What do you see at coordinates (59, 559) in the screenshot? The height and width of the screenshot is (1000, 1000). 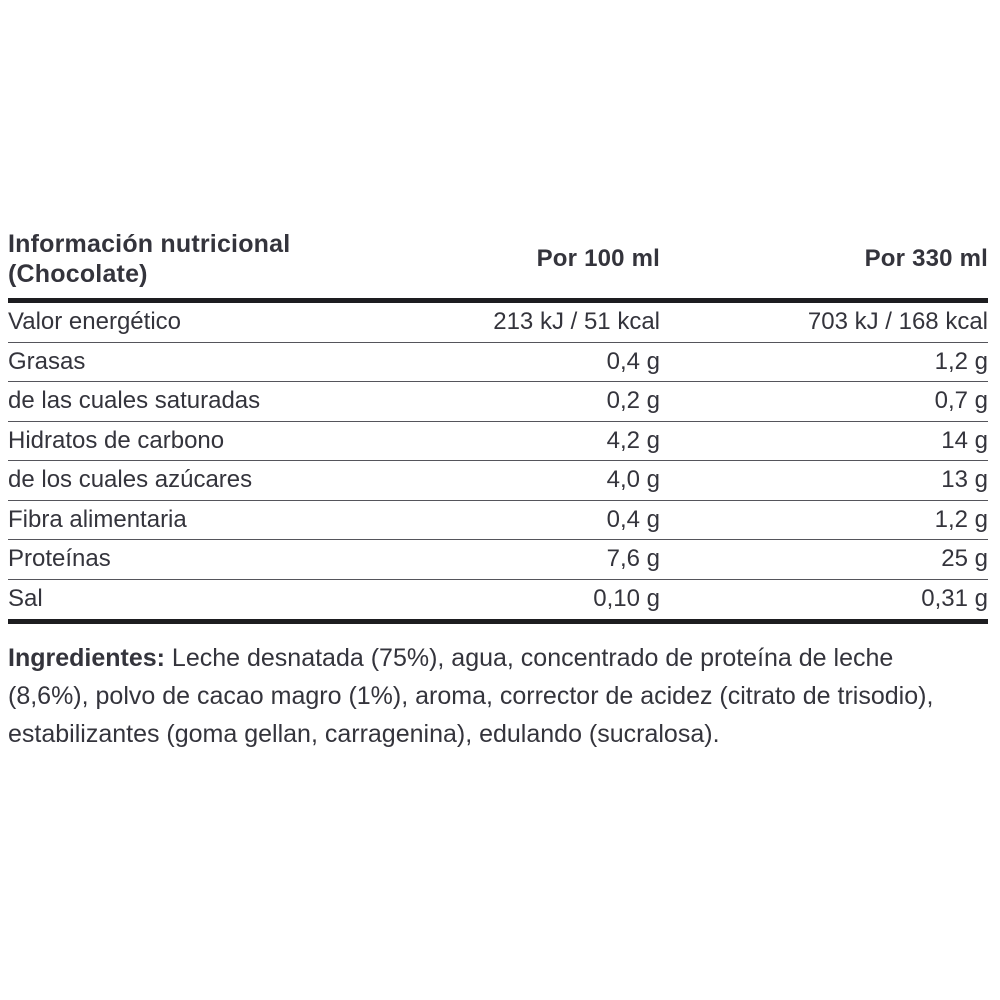 I see `nutrient-label: Proteínas` at bounding box center [59, 559].